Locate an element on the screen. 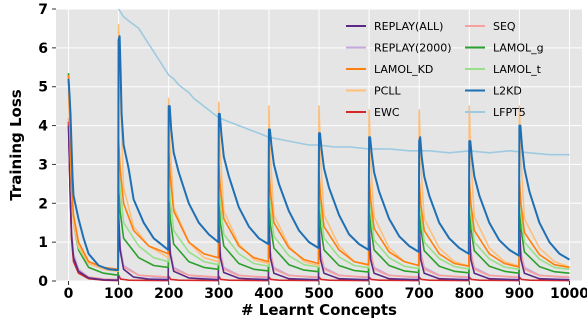  legend-label-lamol-t: LAMOL_t is located at coordinates (517, 69).